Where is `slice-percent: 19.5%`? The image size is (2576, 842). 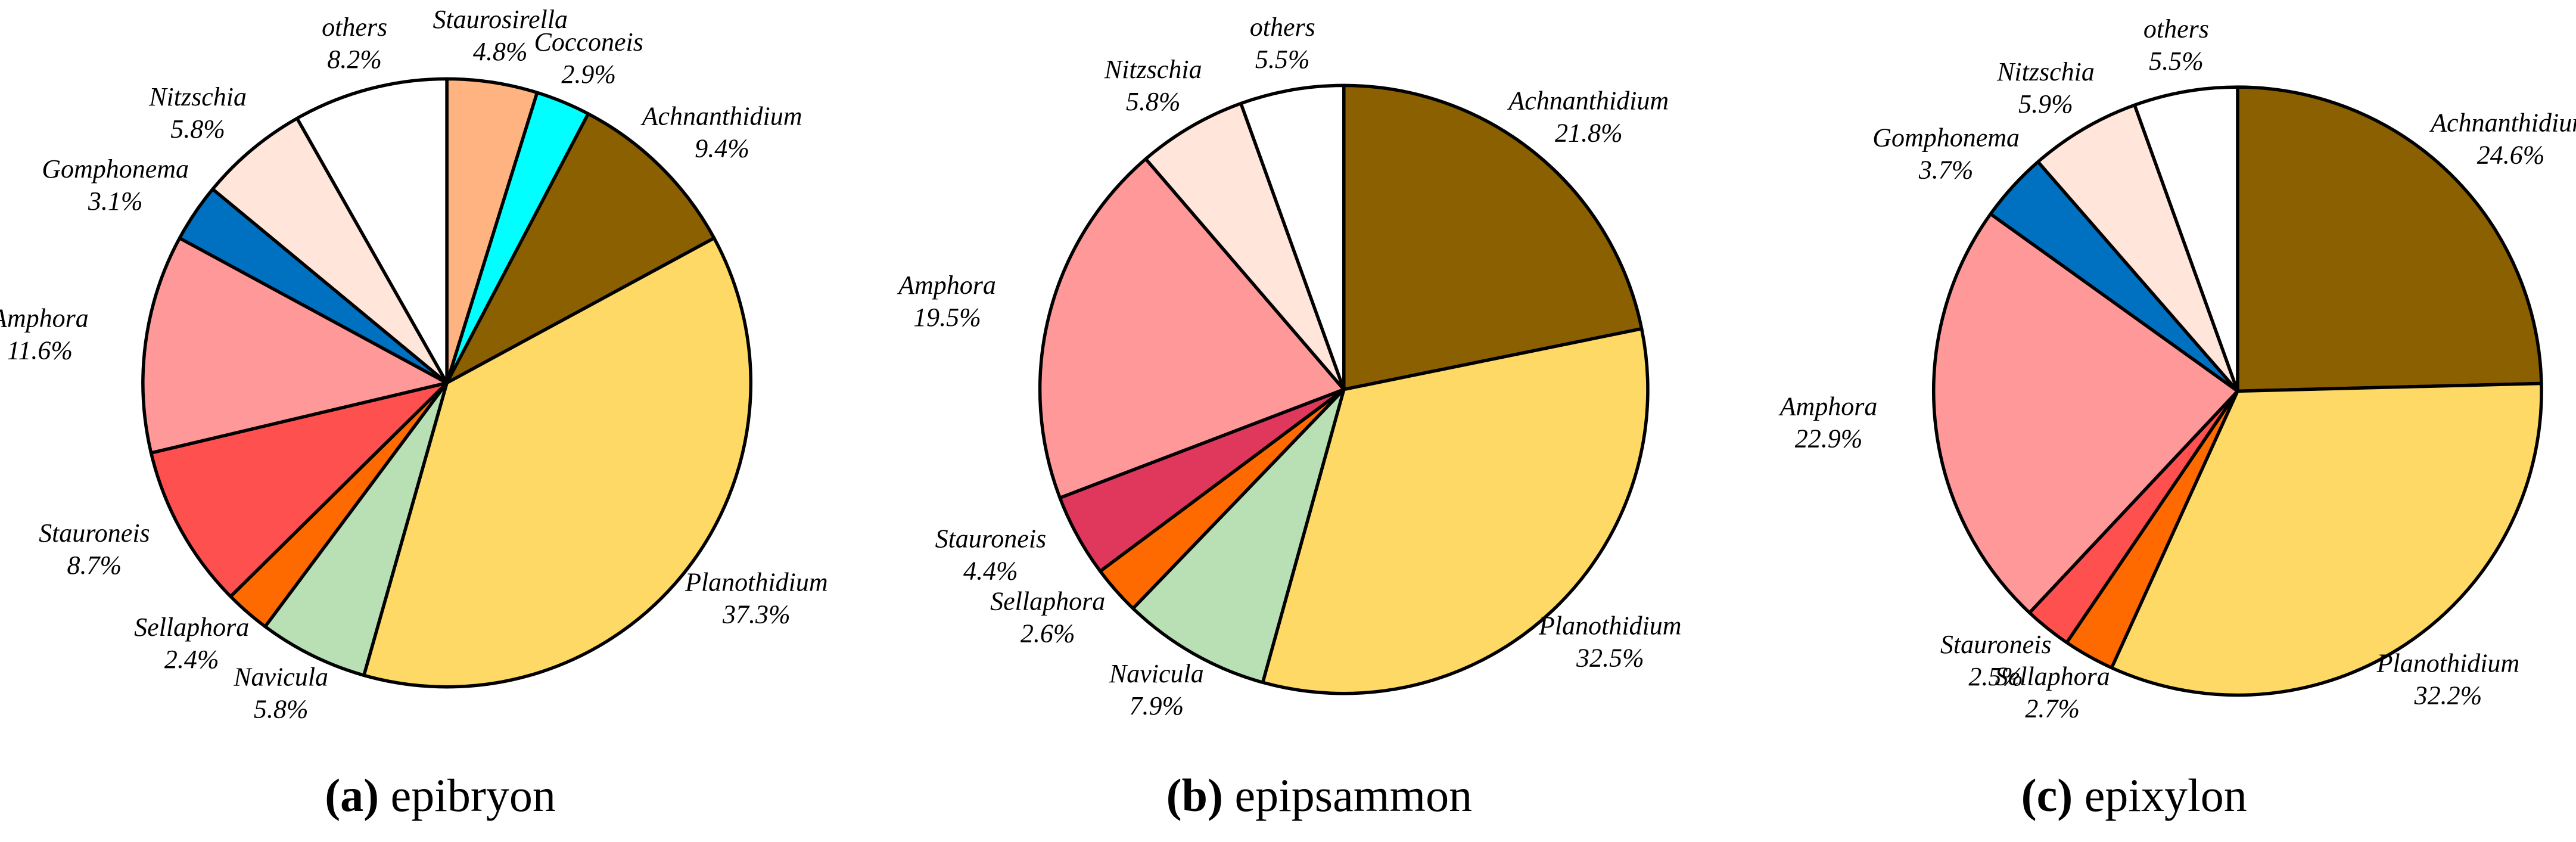
slice-percent: 19.5% is located at coordinates (947, 317).